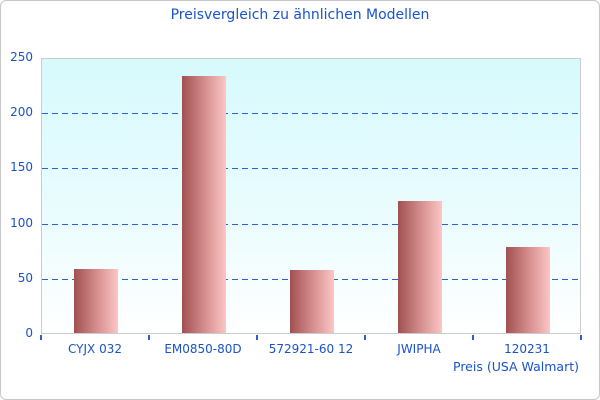  I want to click on y-axis-label-250: 250, so click(21, 57).